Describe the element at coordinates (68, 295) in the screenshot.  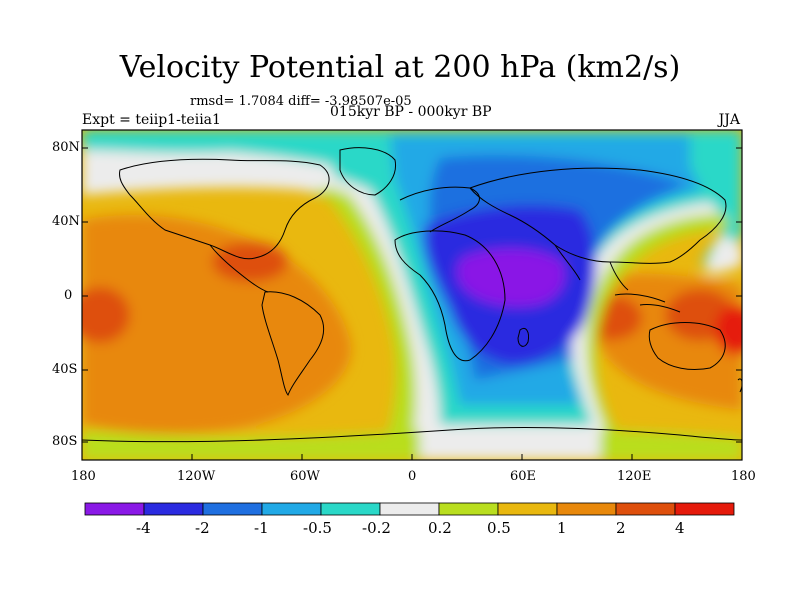
I see `lat-tick-label: 0` at that location.